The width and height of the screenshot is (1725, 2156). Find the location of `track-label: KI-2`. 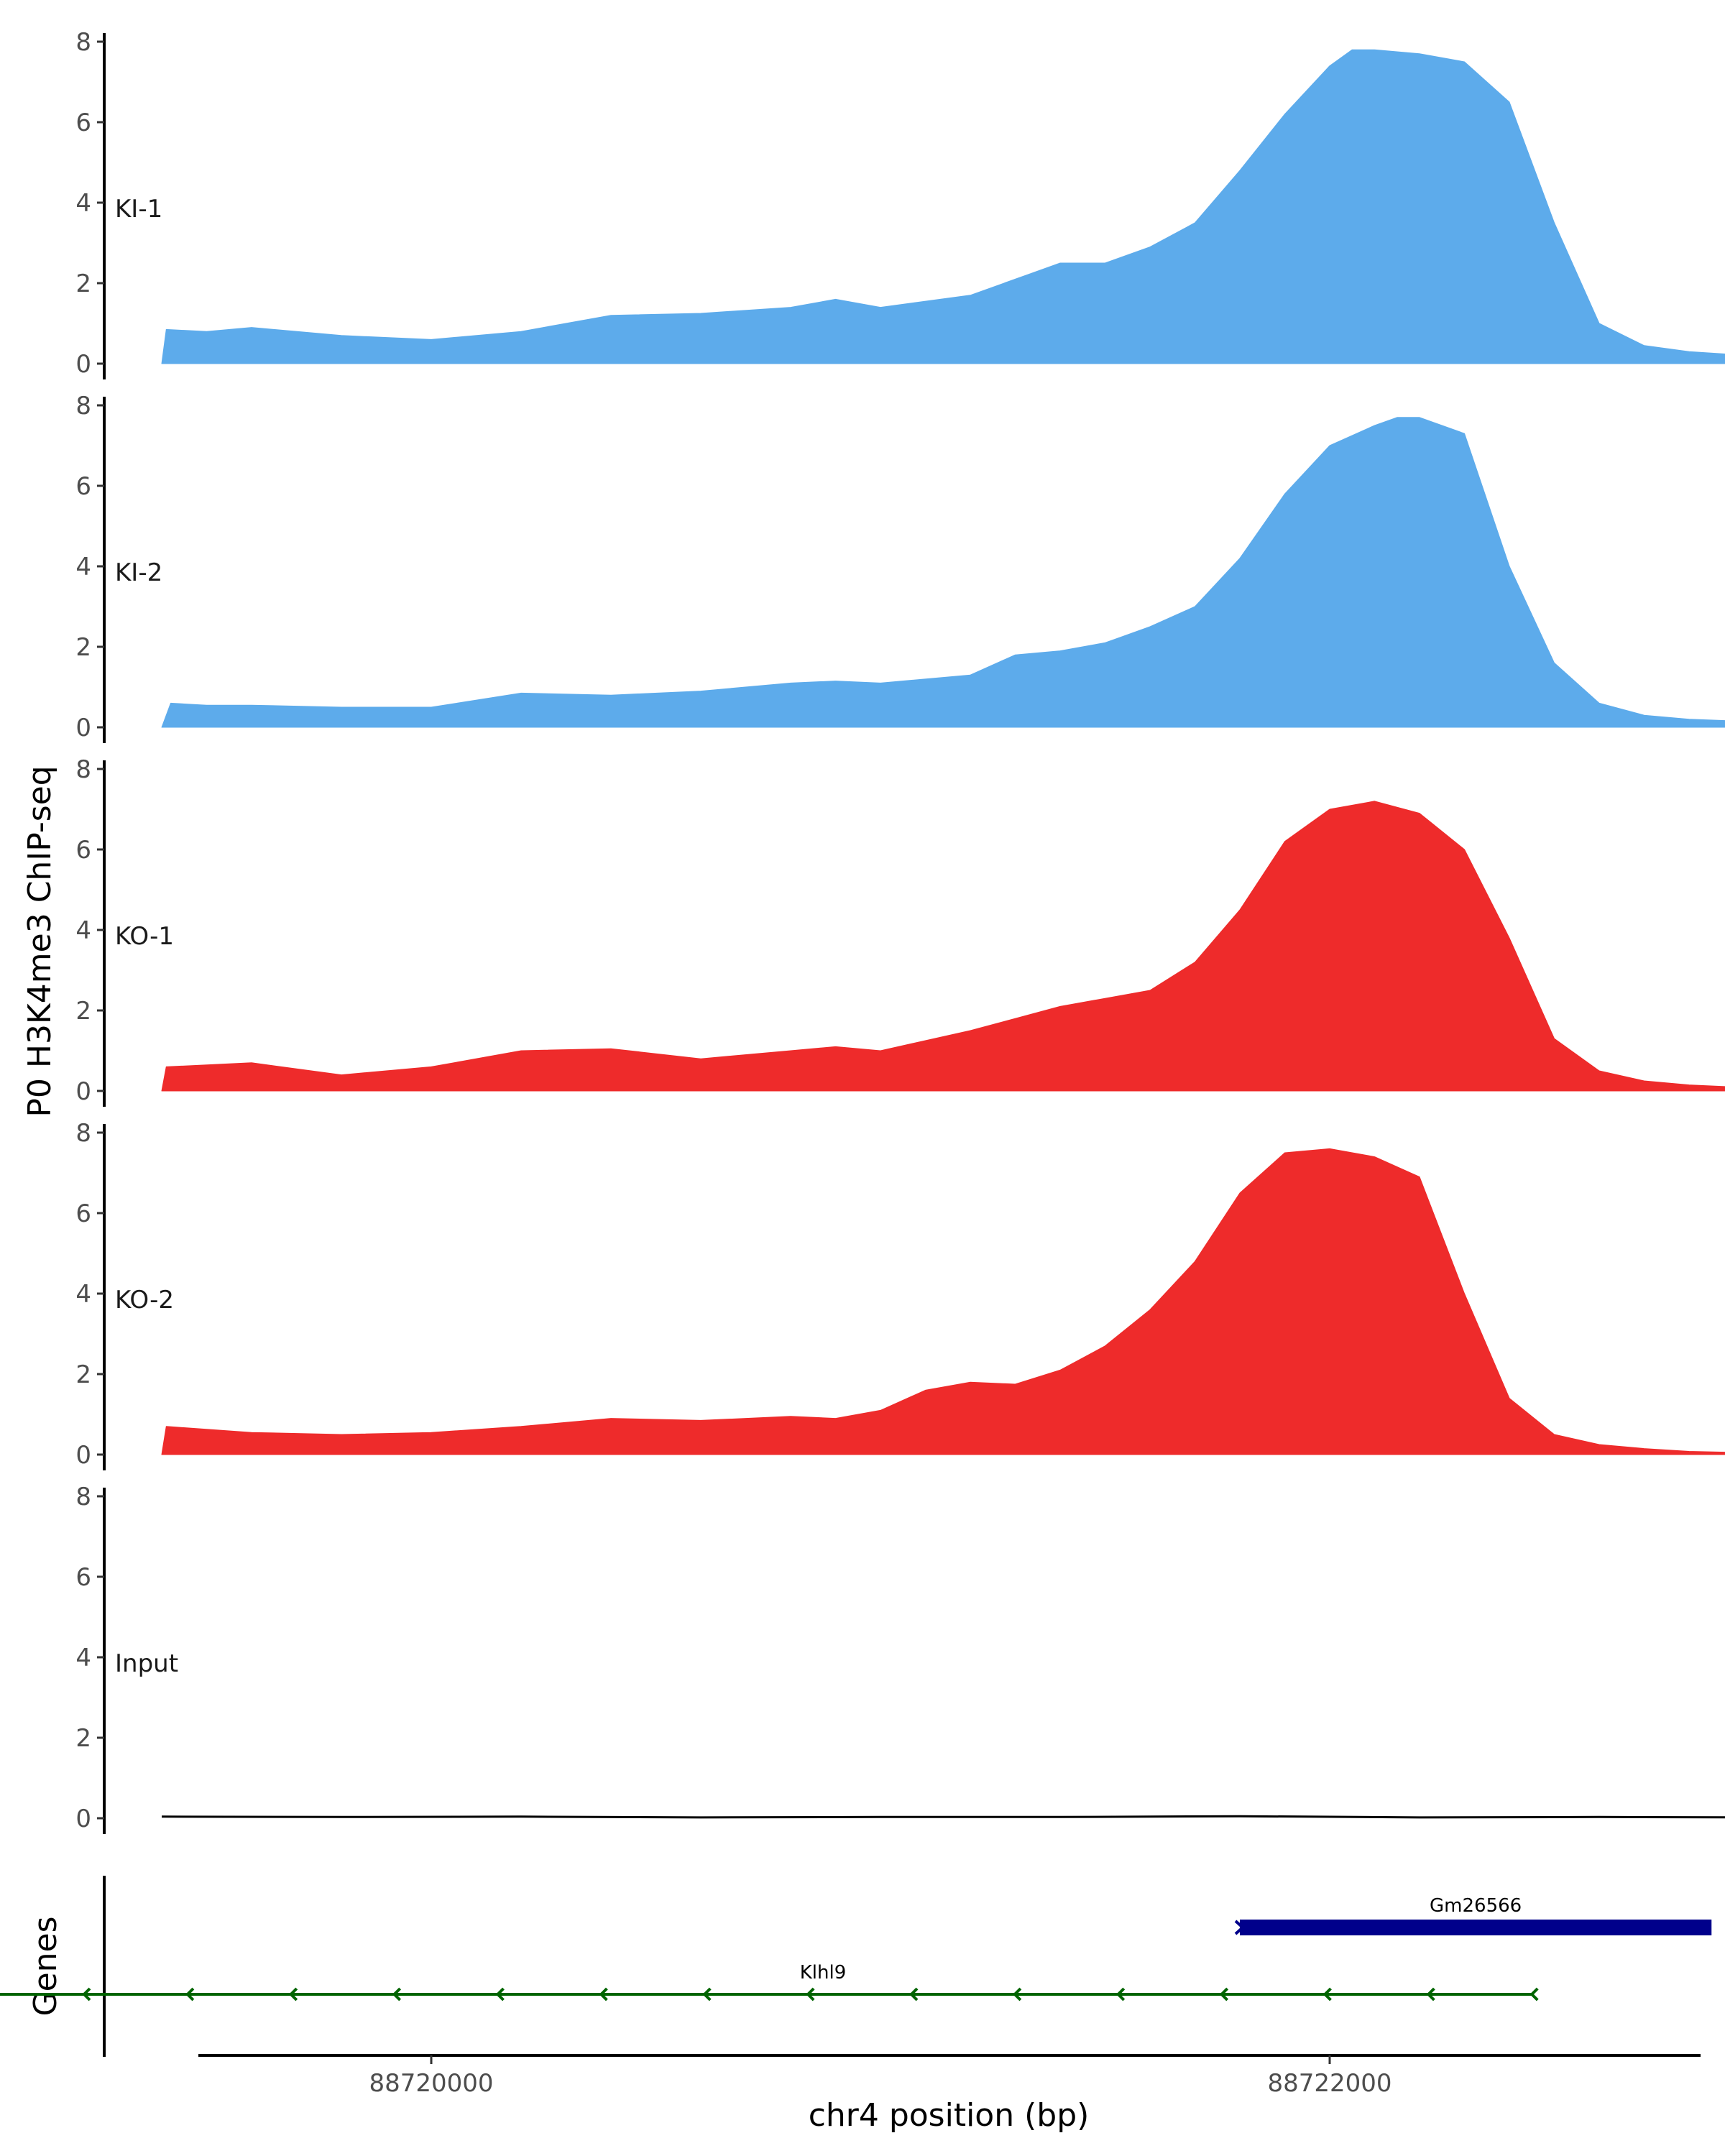

track-label: KI-2 is located at coordinates (138, 572).